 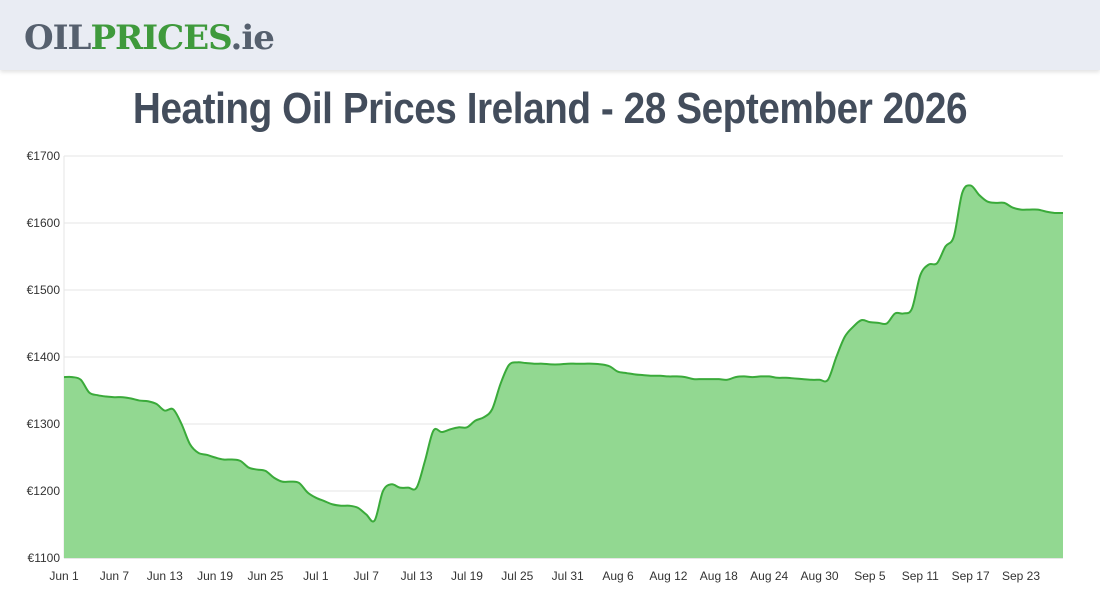 What do you see at coordinates (252, 38) in the screenshot?
I see `logo-text-ie: .ie` at bounding box center [252, 38].